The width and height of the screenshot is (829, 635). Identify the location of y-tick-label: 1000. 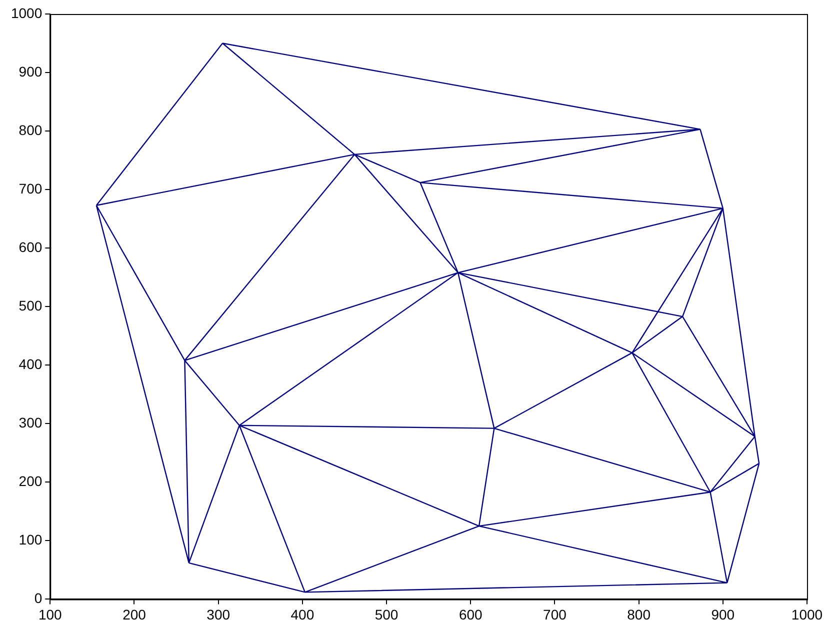
(26, 12).